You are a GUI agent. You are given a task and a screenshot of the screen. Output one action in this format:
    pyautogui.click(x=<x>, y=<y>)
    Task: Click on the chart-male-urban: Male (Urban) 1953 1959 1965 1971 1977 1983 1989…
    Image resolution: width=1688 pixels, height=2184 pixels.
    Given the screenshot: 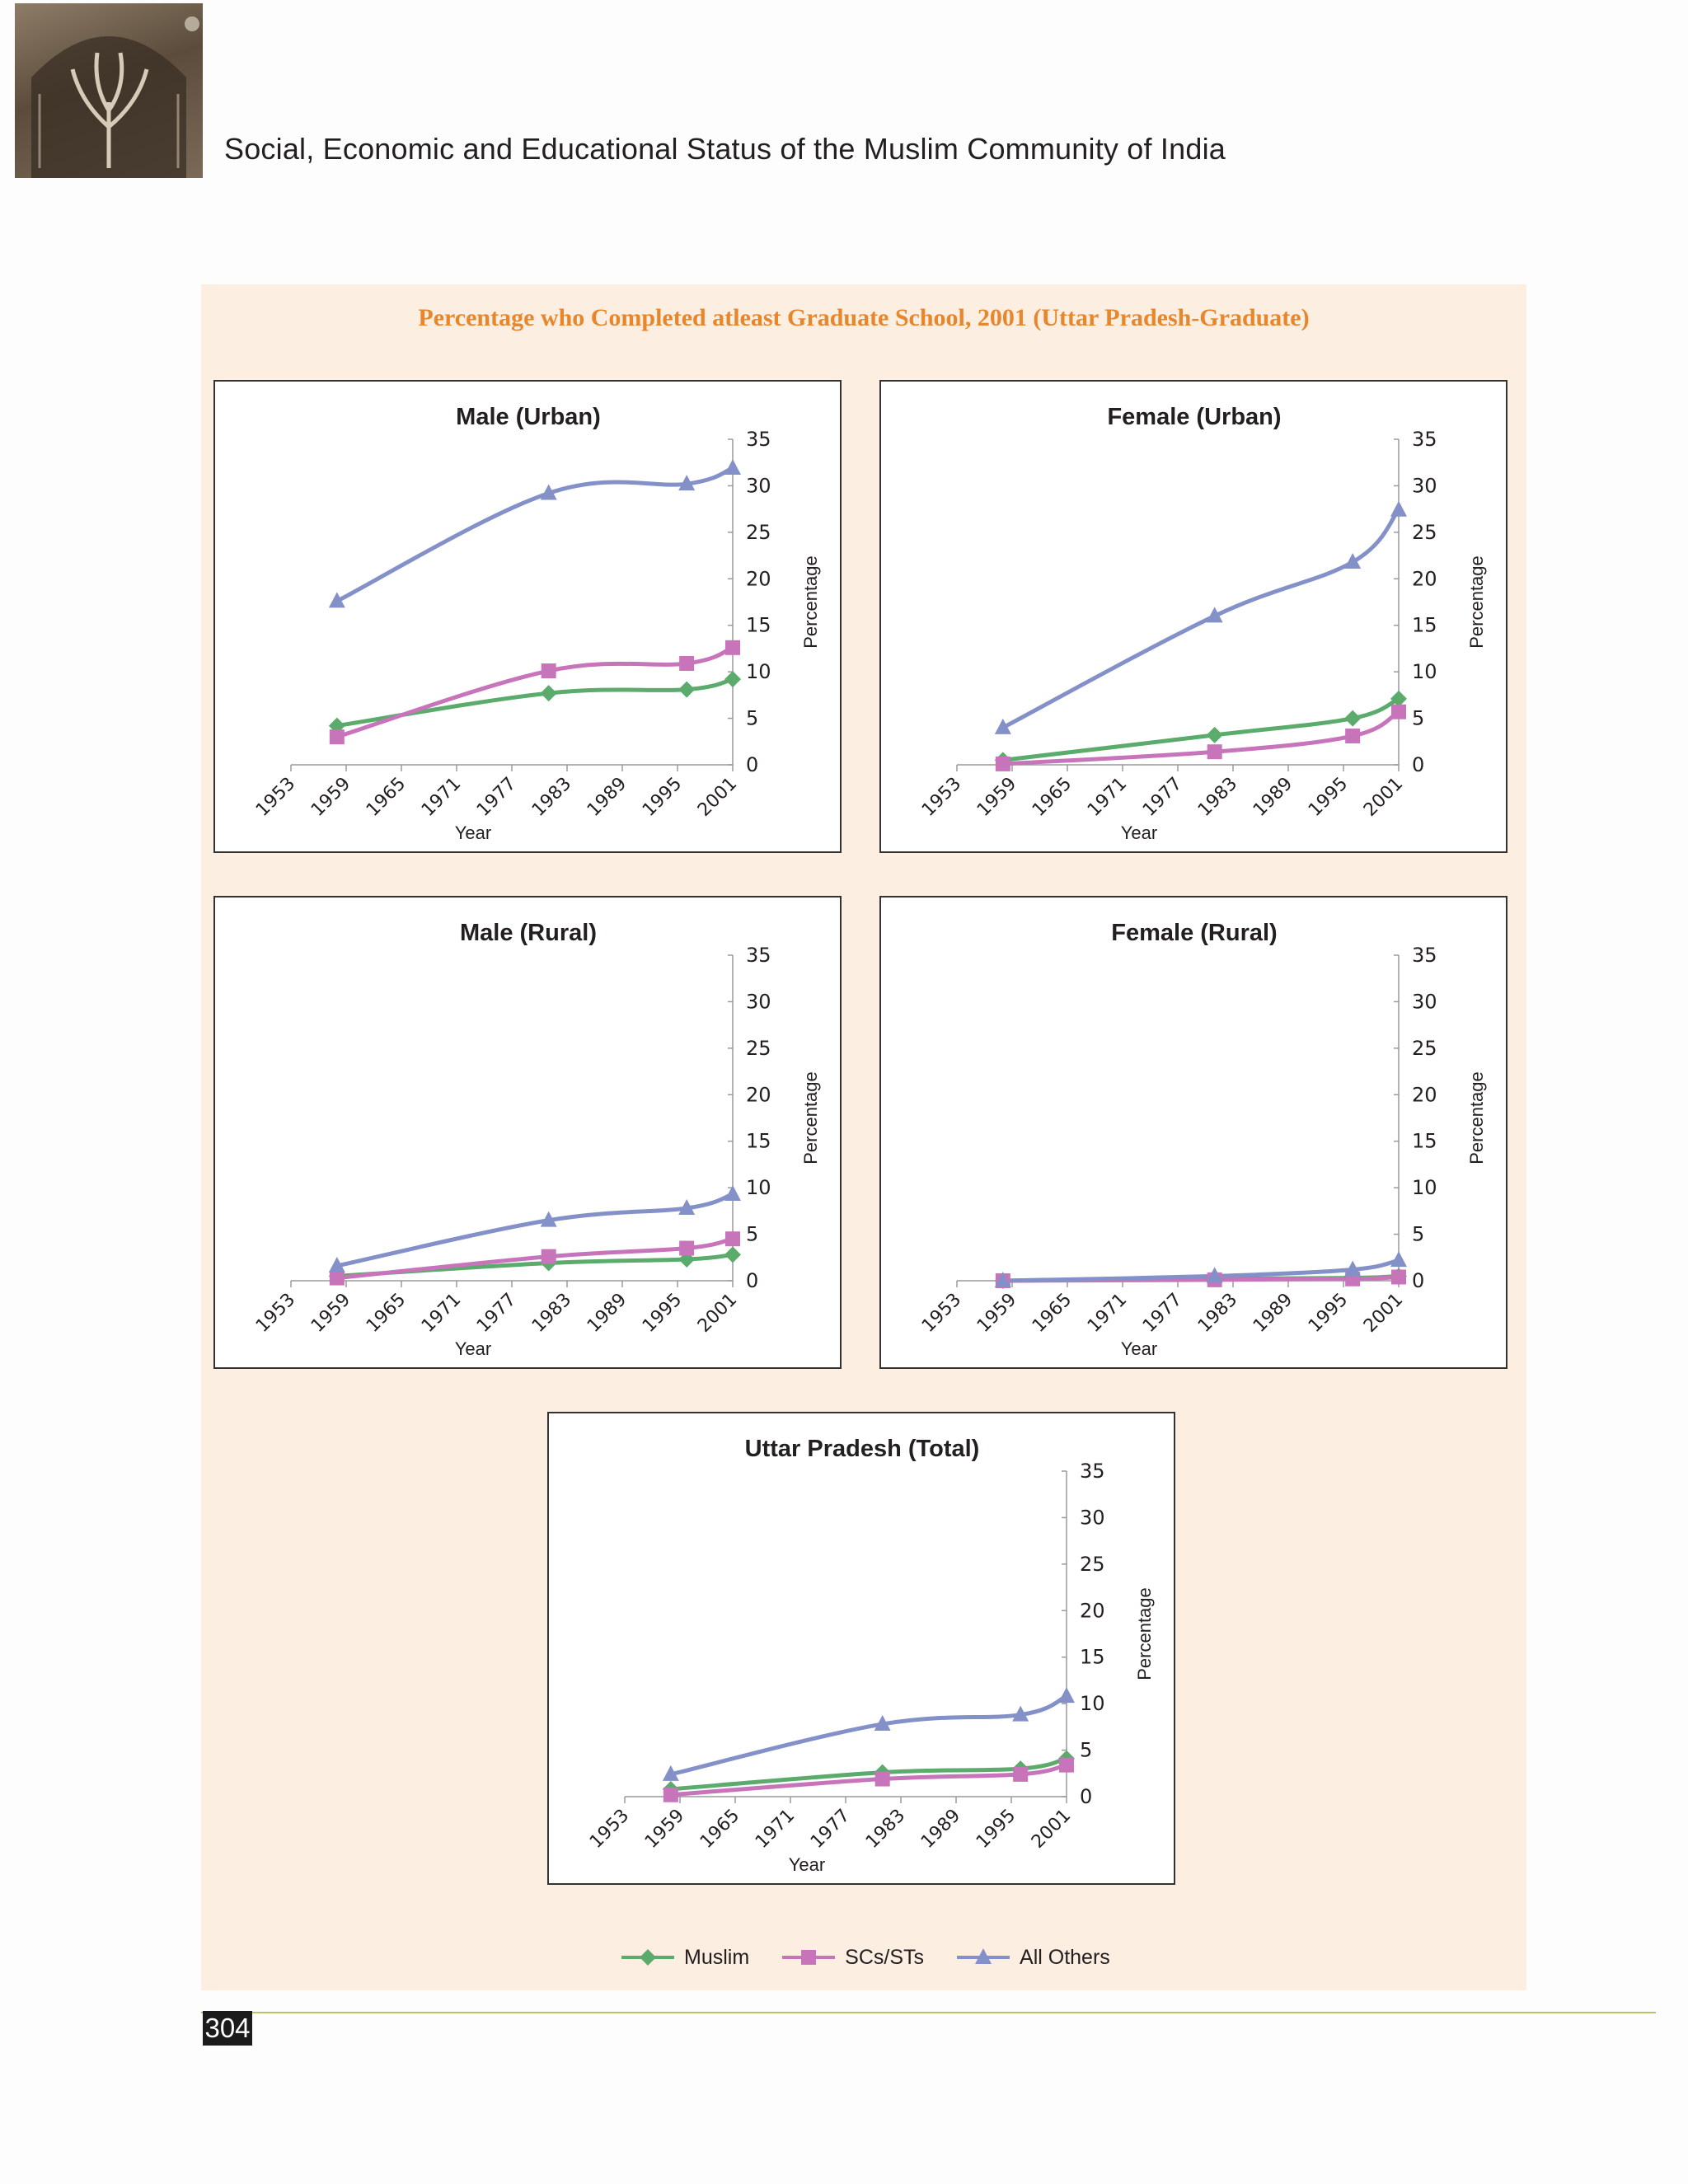 What is the action you would take?
    pyautogui.click(x=527, y=616)
    